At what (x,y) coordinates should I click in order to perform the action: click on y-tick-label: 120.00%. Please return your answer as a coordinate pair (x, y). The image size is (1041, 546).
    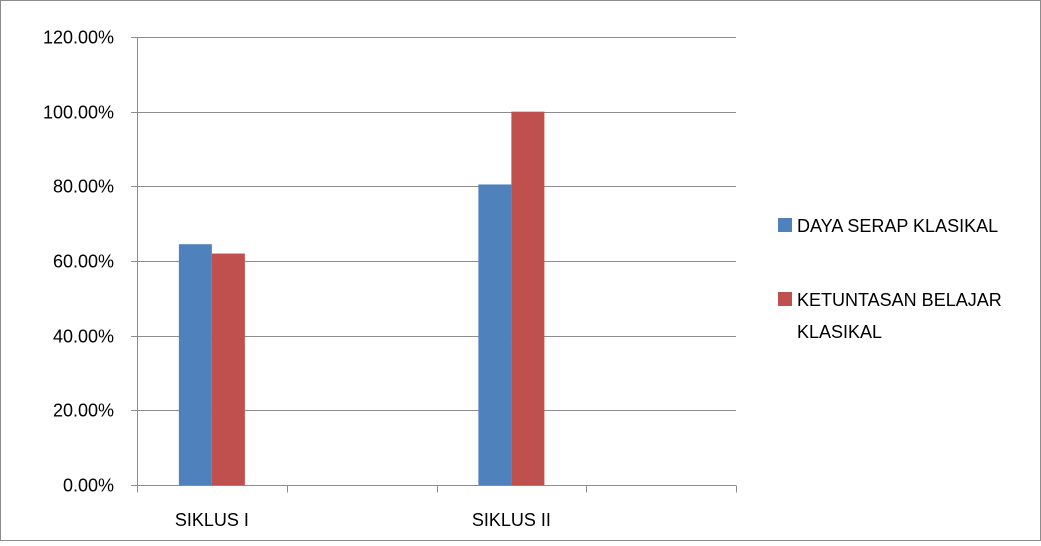
    Looking at the image, I should click on (78, 38).